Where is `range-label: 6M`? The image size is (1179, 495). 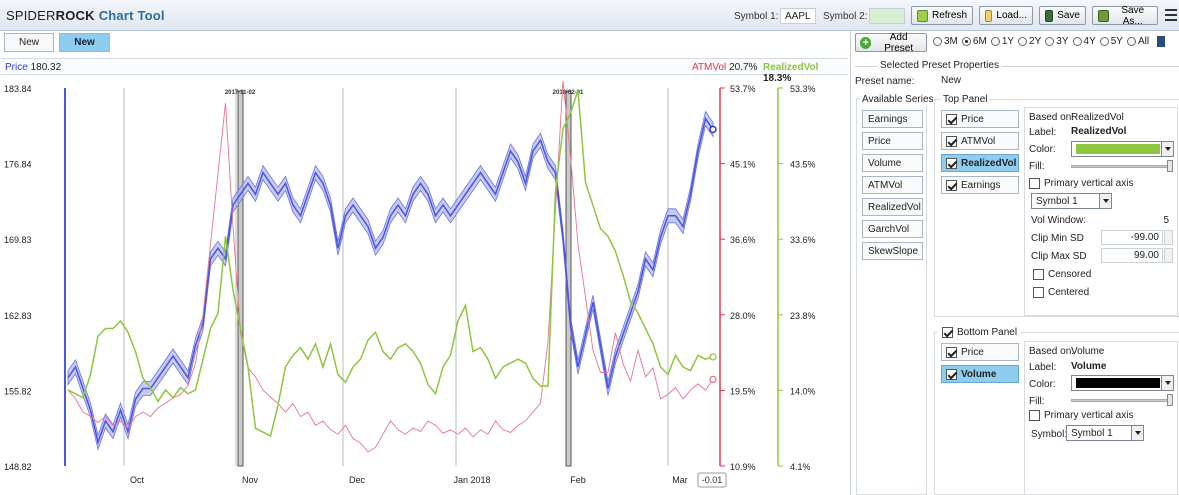 range-label: 6M is located at coordinates (979, 41).